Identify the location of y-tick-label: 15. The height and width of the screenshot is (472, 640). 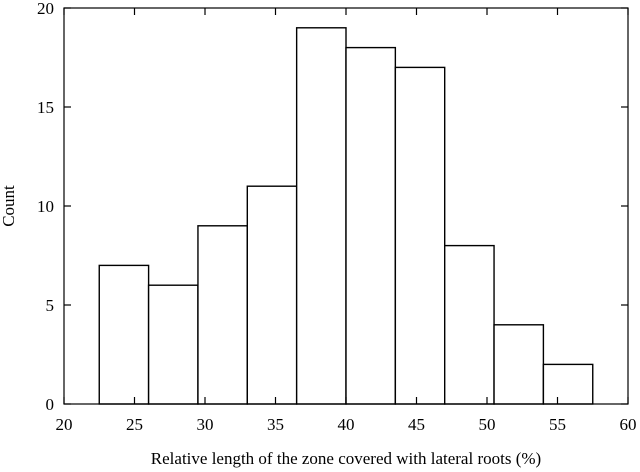
(45, 107).